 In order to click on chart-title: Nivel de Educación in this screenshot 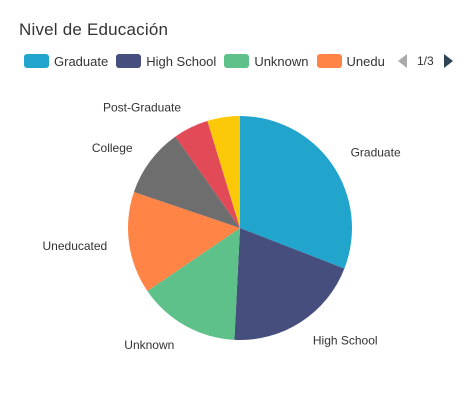, I will do `click(94, 29)`.